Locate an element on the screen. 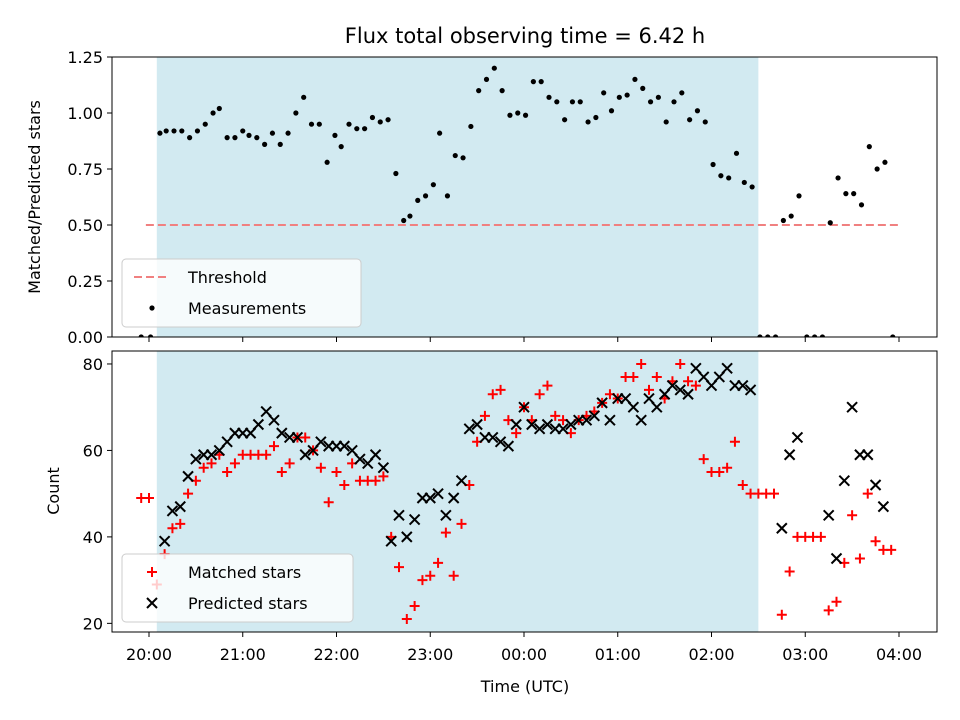 The image size is (960, 720). y-tick-label: 1.25 is located at coordinates (85, 57).